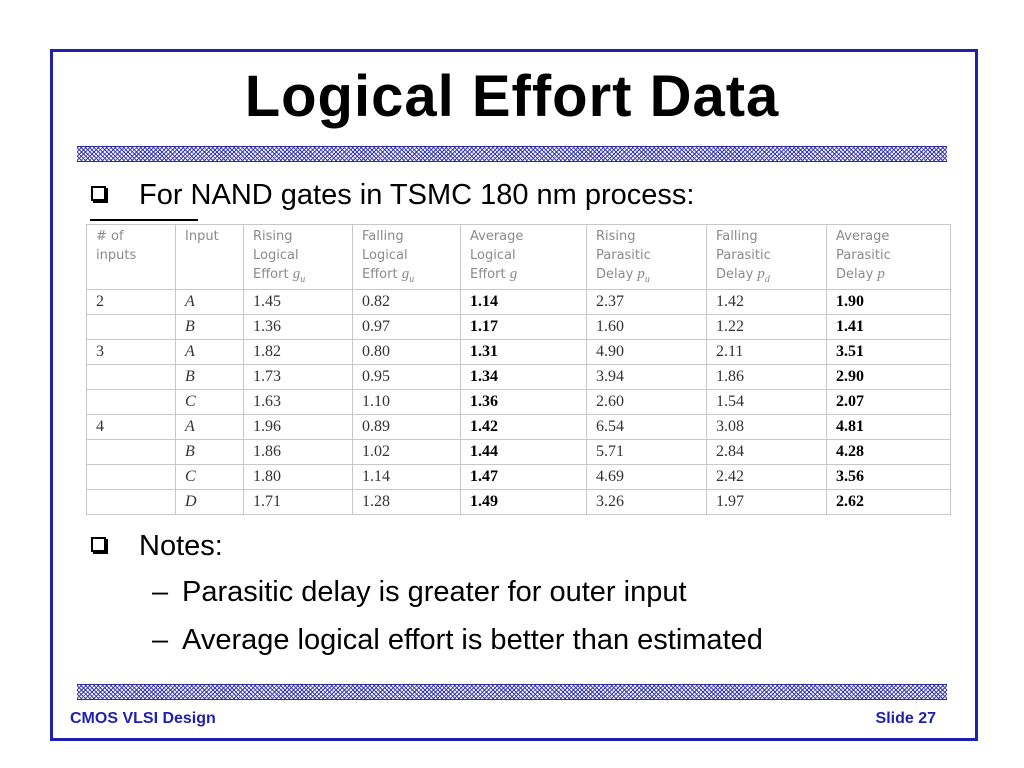 This screenshot has width=1024, height=768. I want to click on table-cell: 3.56, so click(888, 477).